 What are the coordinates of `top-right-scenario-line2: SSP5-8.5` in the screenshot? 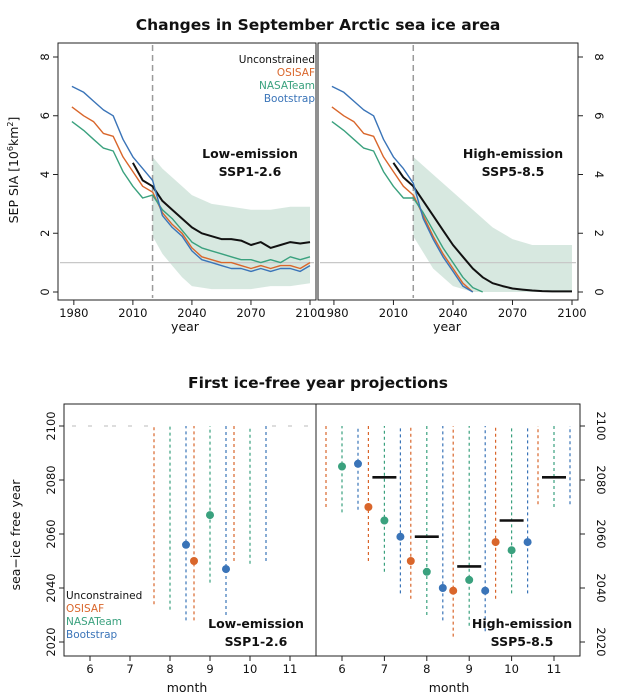 It's located at (513, 171).